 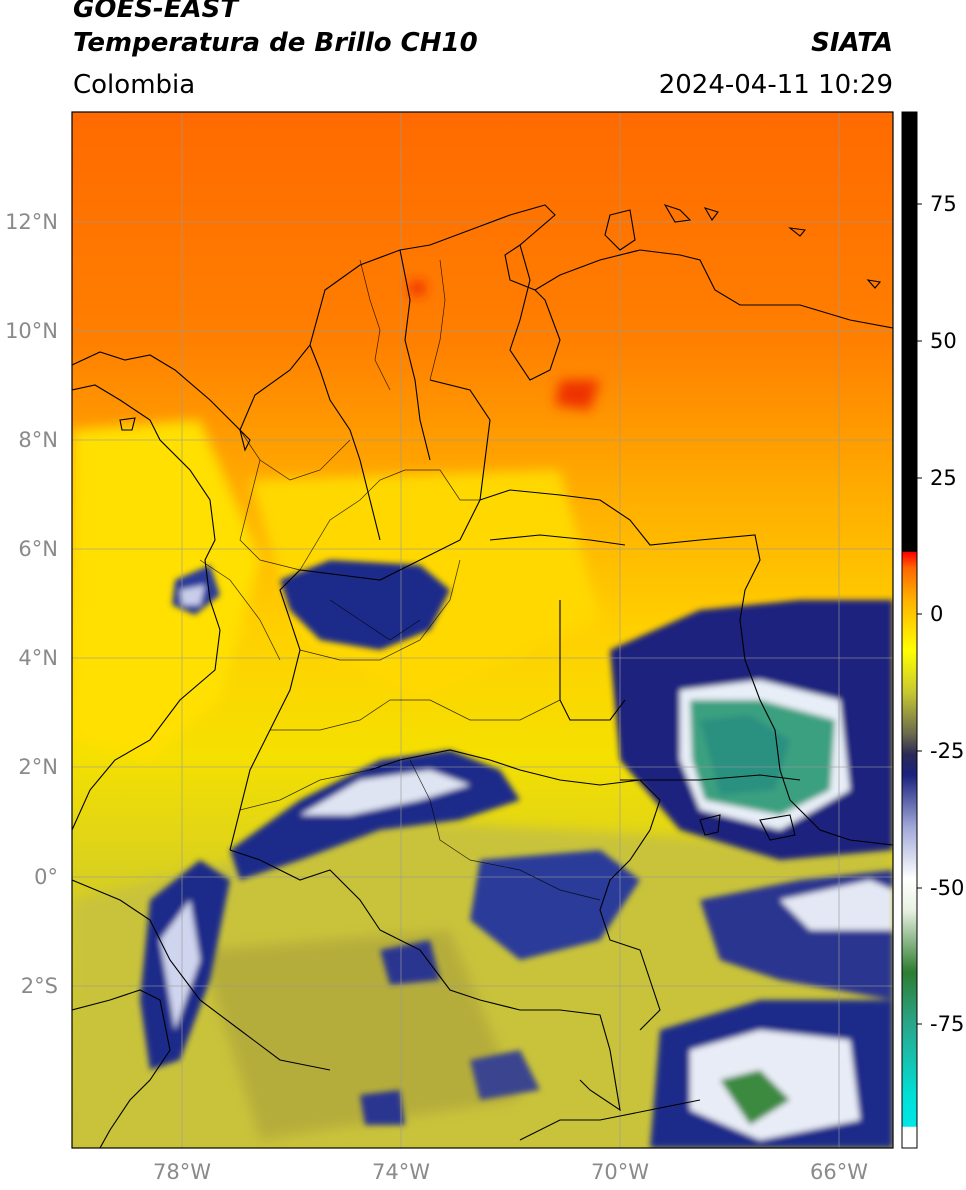 I want to click on lat-label-0: 0°, so click(x=46, y=877).